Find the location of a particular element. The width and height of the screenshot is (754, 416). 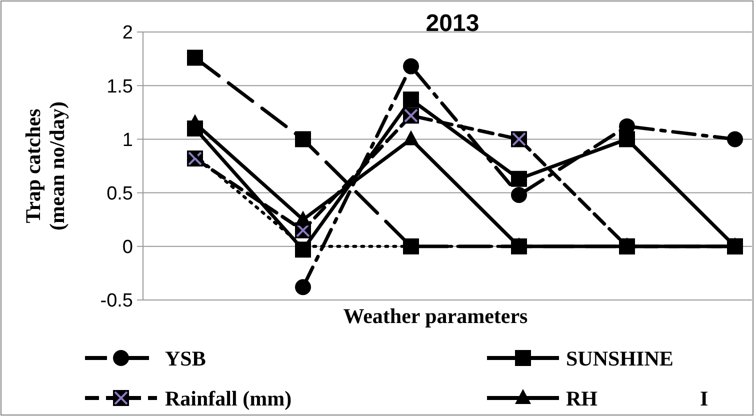

chart-title: 2013 is located at coordinates (453, 23).